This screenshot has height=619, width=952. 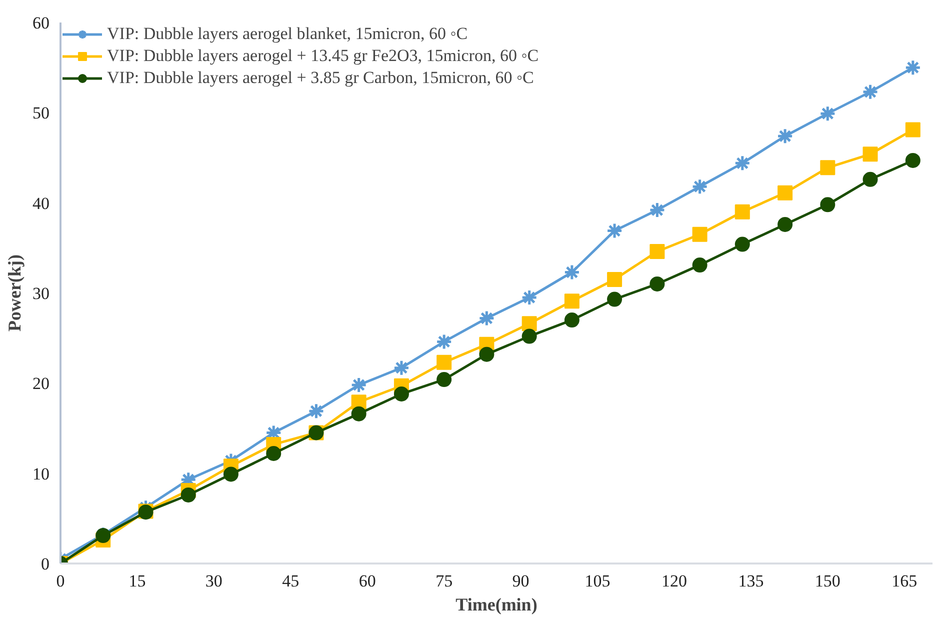 I want to click on x-tick-label: 60, so click(x=367, y=581).